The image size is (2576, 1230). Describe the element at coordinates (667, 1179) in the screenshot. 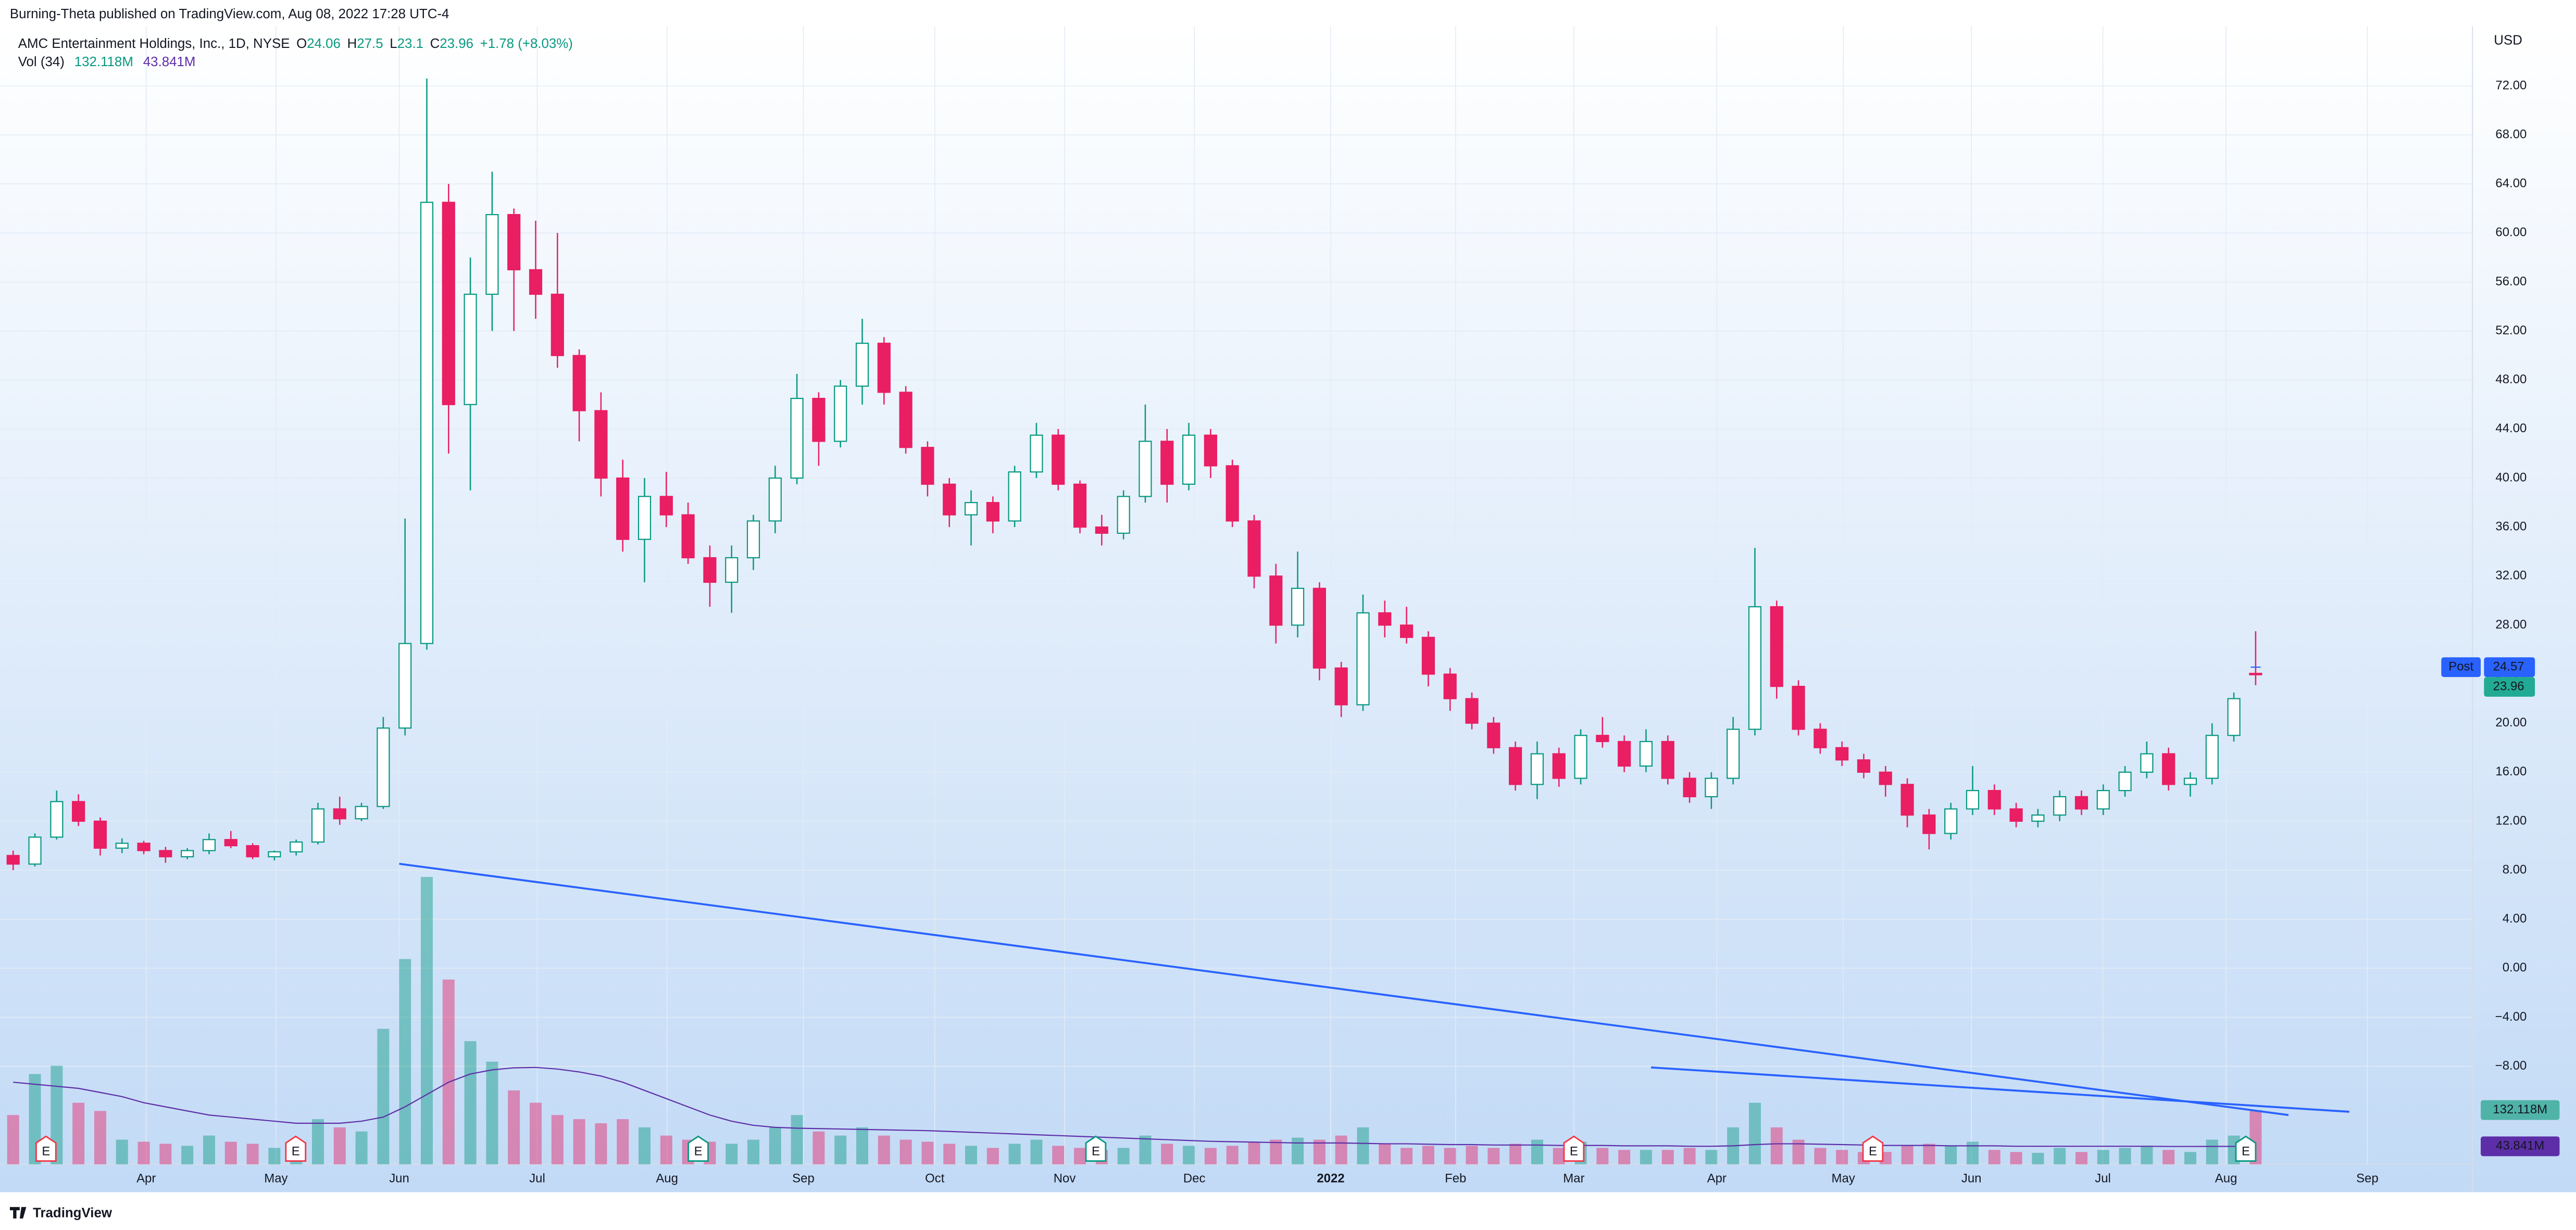

I see `x-tick-label: Aug` at that location.